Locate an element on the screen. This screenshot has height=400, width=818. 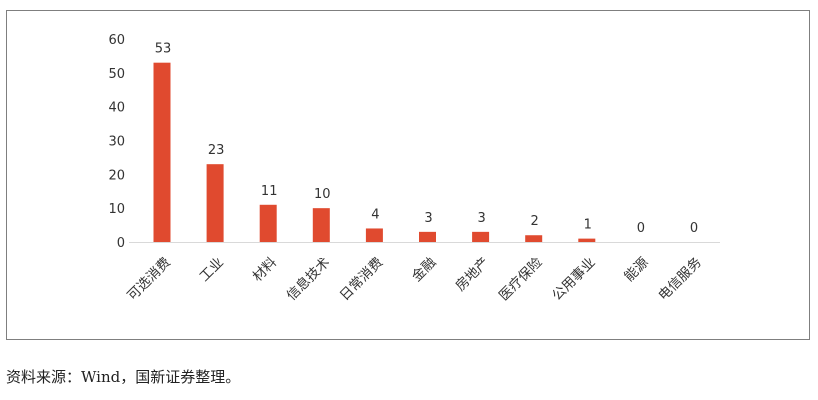
x-tick-label: 金融 is located at coordinates (424, 269).